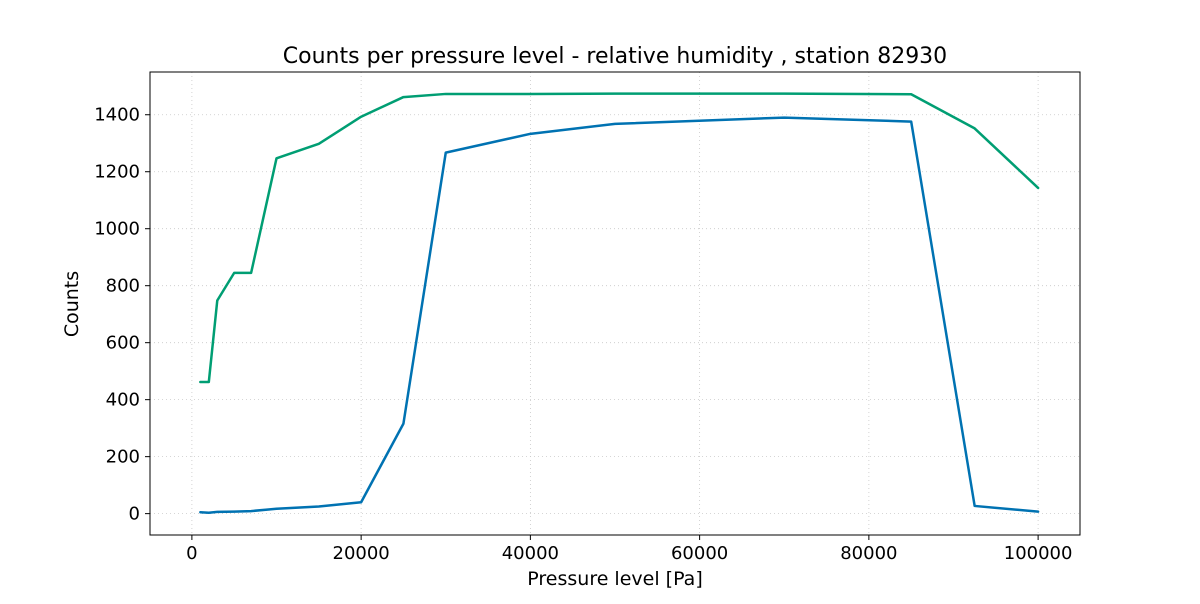 The height and width of the screenshot is (604, 1200). I want to click on y-tick-label: 0, so click(134, 514).